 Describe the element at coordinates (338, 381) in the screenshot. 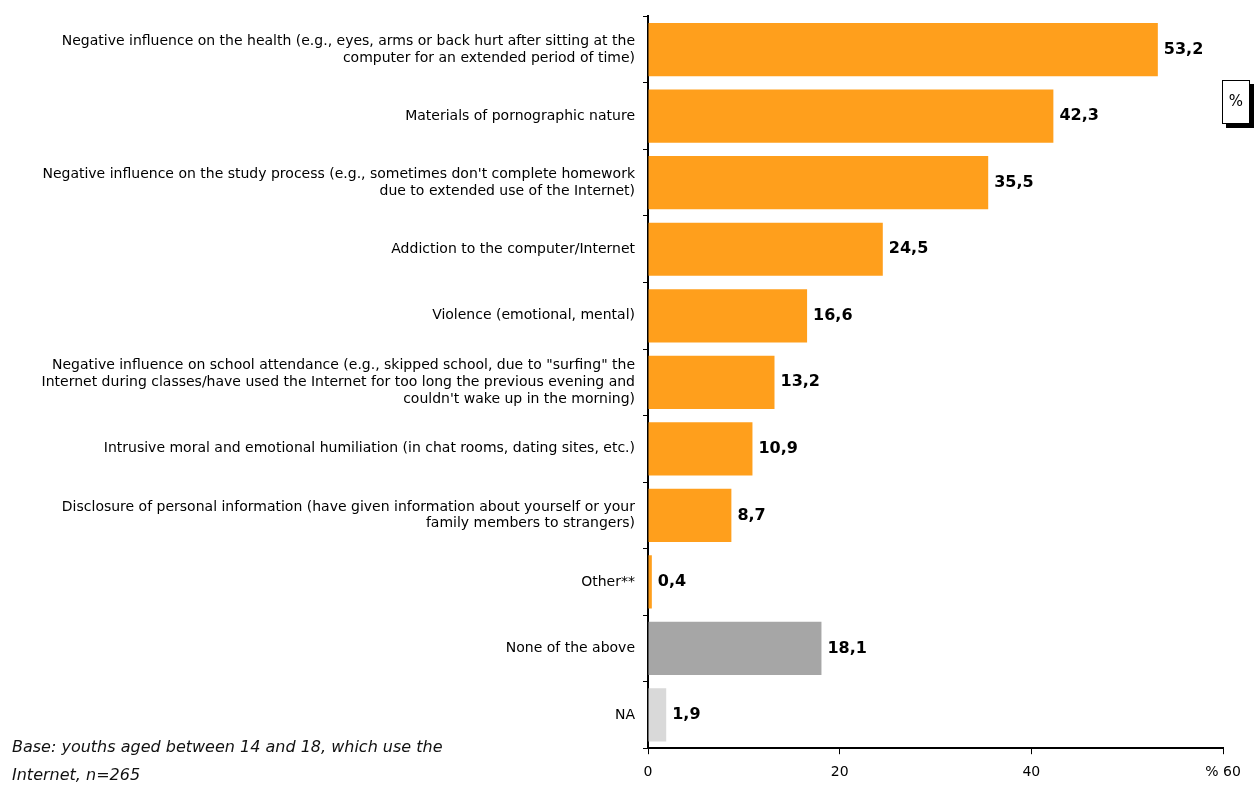

I see `y-tick-label: Negative influence on school attendance (e.g., skipped school, due to "surfing" the Internet during classes/have used the Internet for too long the previous evening and couldn't wake up in the morning)` at that location.